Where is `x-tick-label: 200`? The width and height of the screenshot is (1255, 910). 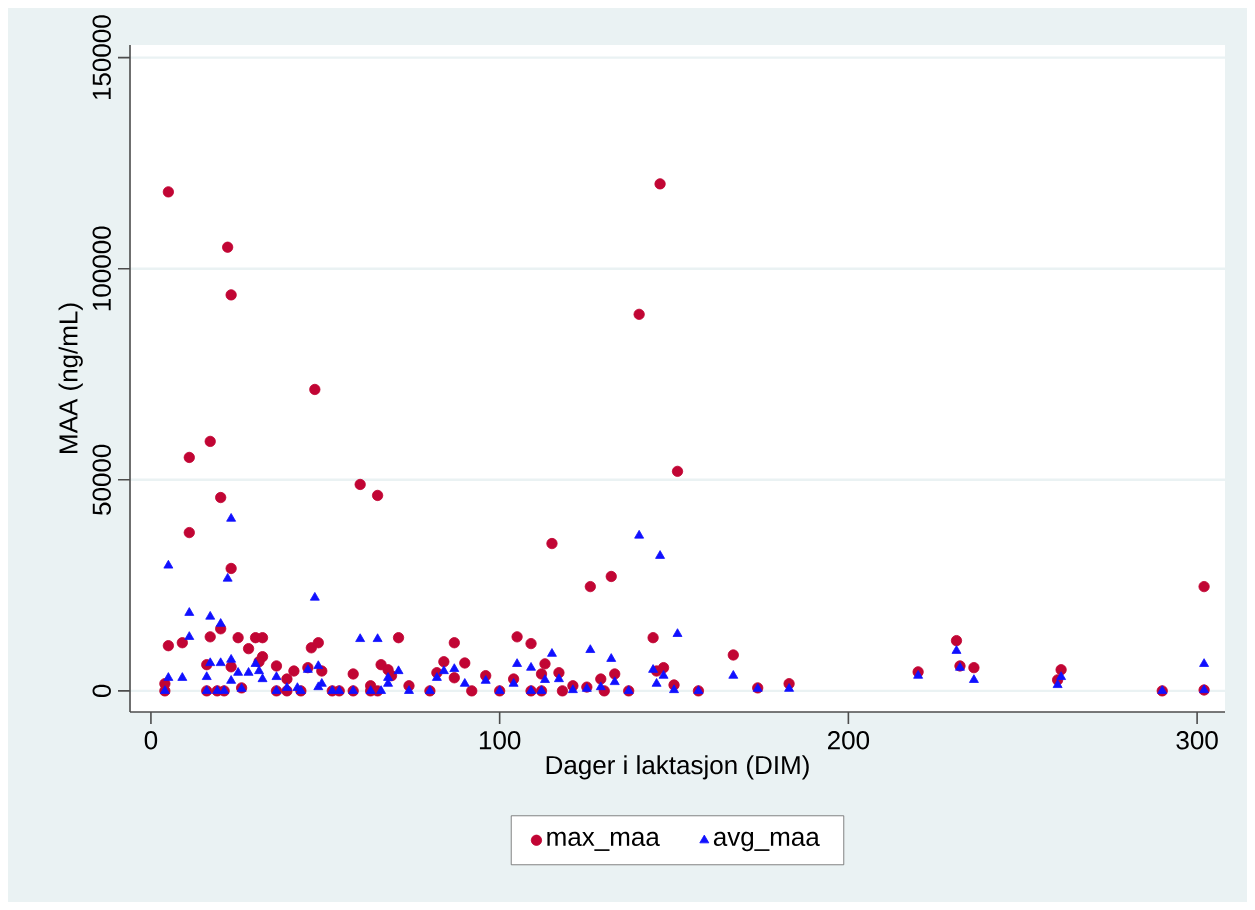
x-tick-label: 200 is located at coordinates (849, 740).